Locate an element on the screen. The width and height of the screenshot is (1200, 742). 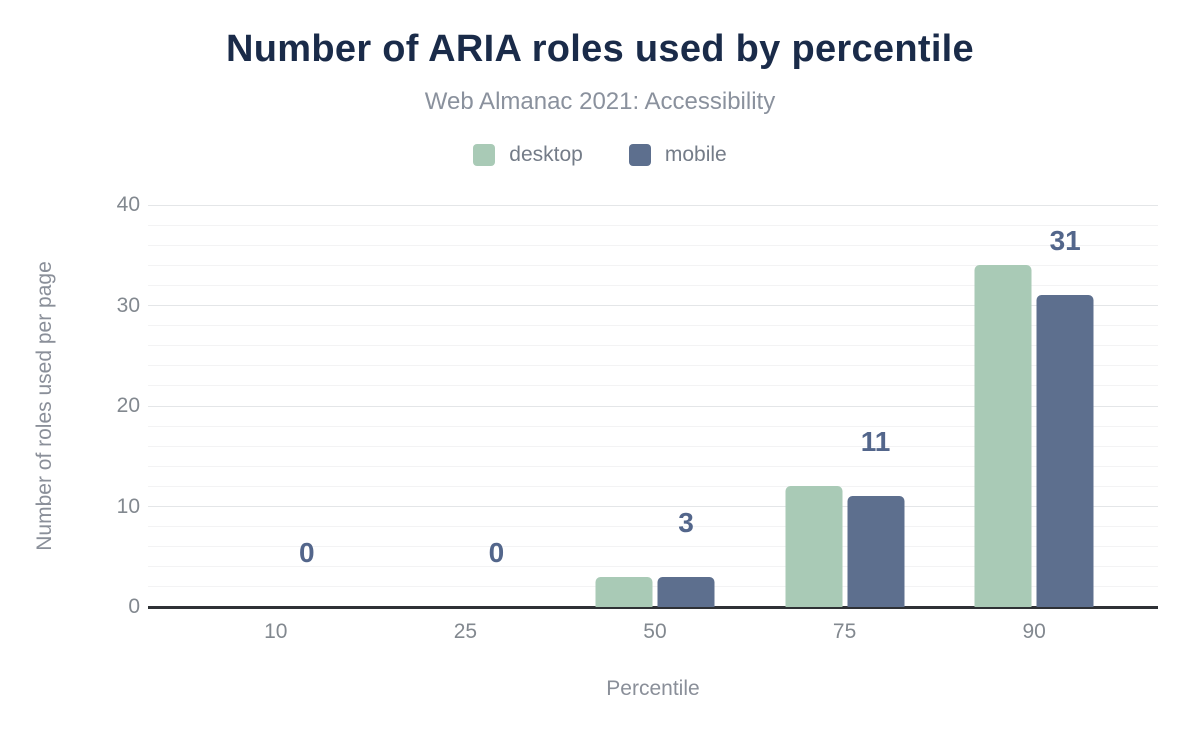
y-tick-label: 0 is located at coordinates (134, 606).